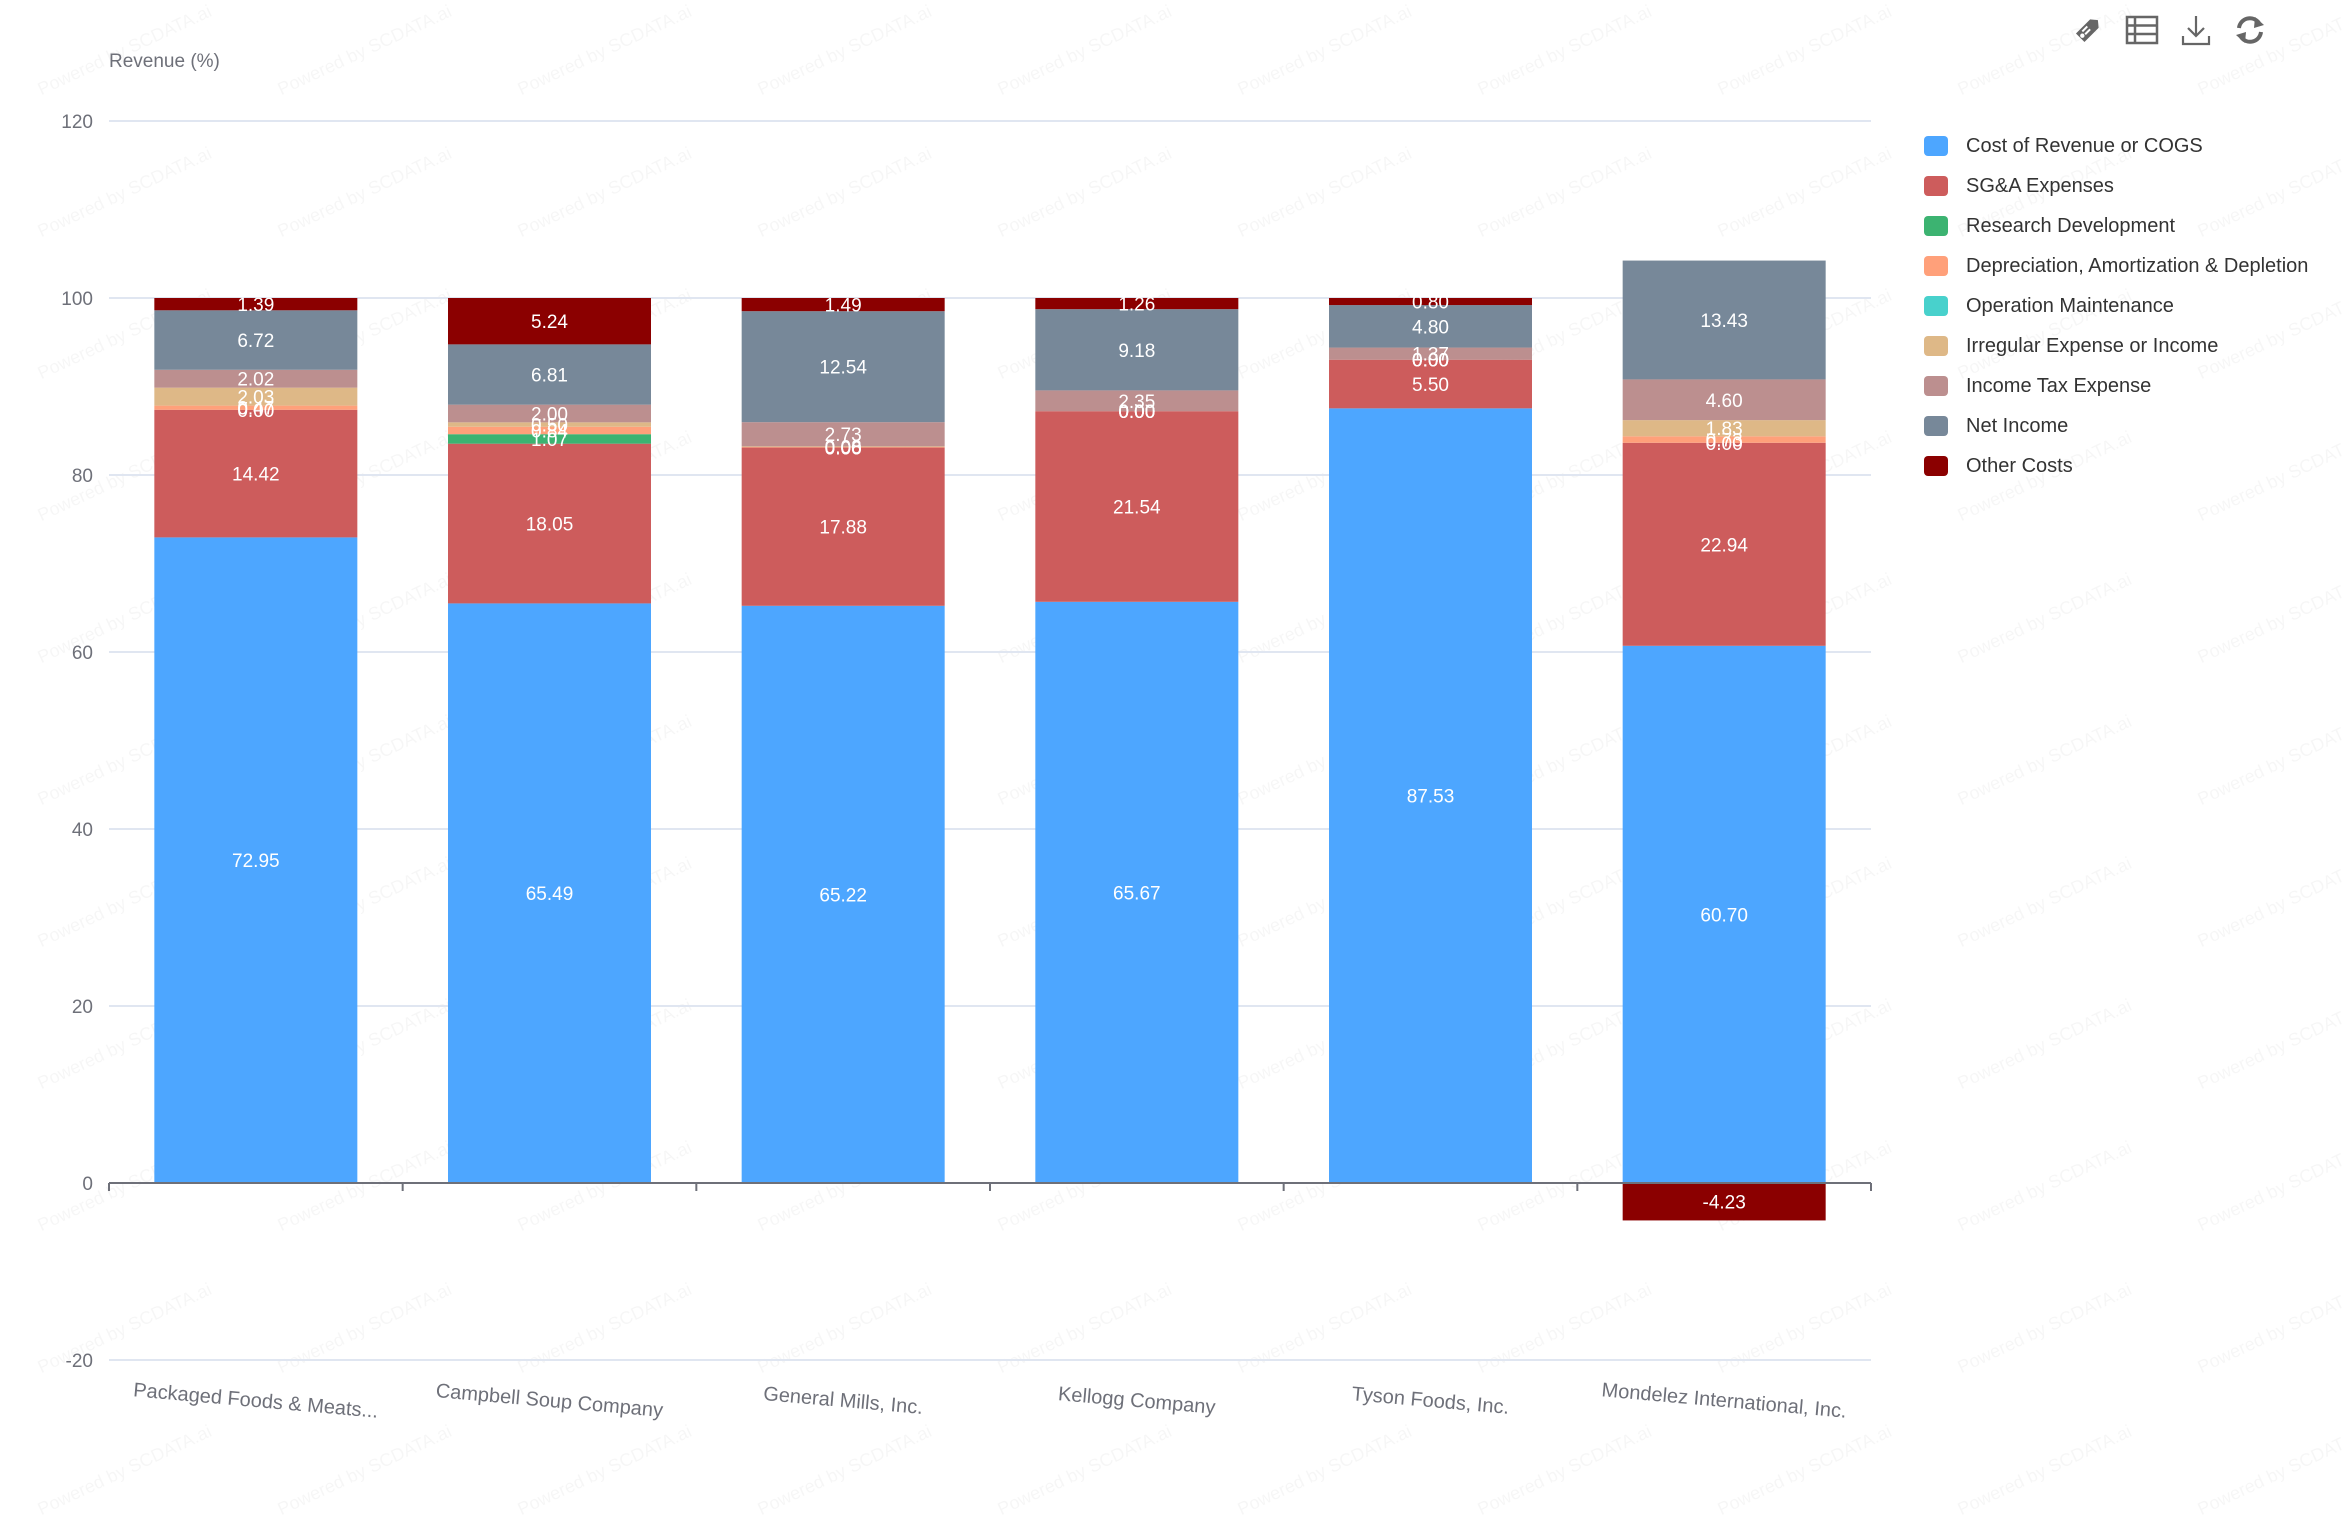  What do you see at coordinates (77, 299) in the screenshot?
I see `y-tick-label: 100` at bounding box center [77, 299].